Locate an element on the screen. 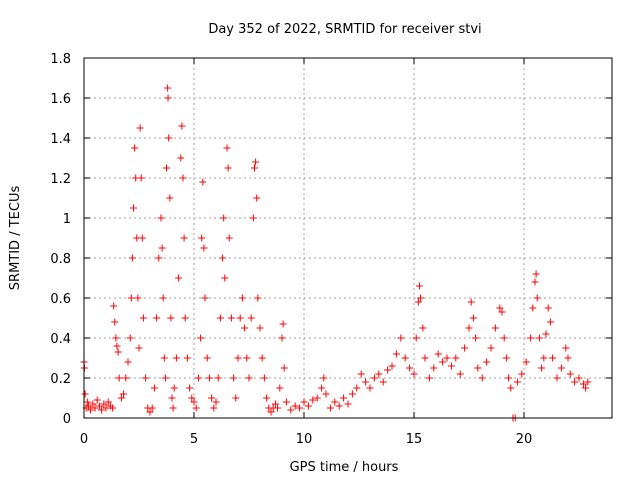 This screenshot has width=640, height=480. x-tick-label: 0 is located at coordinates (84, 439).